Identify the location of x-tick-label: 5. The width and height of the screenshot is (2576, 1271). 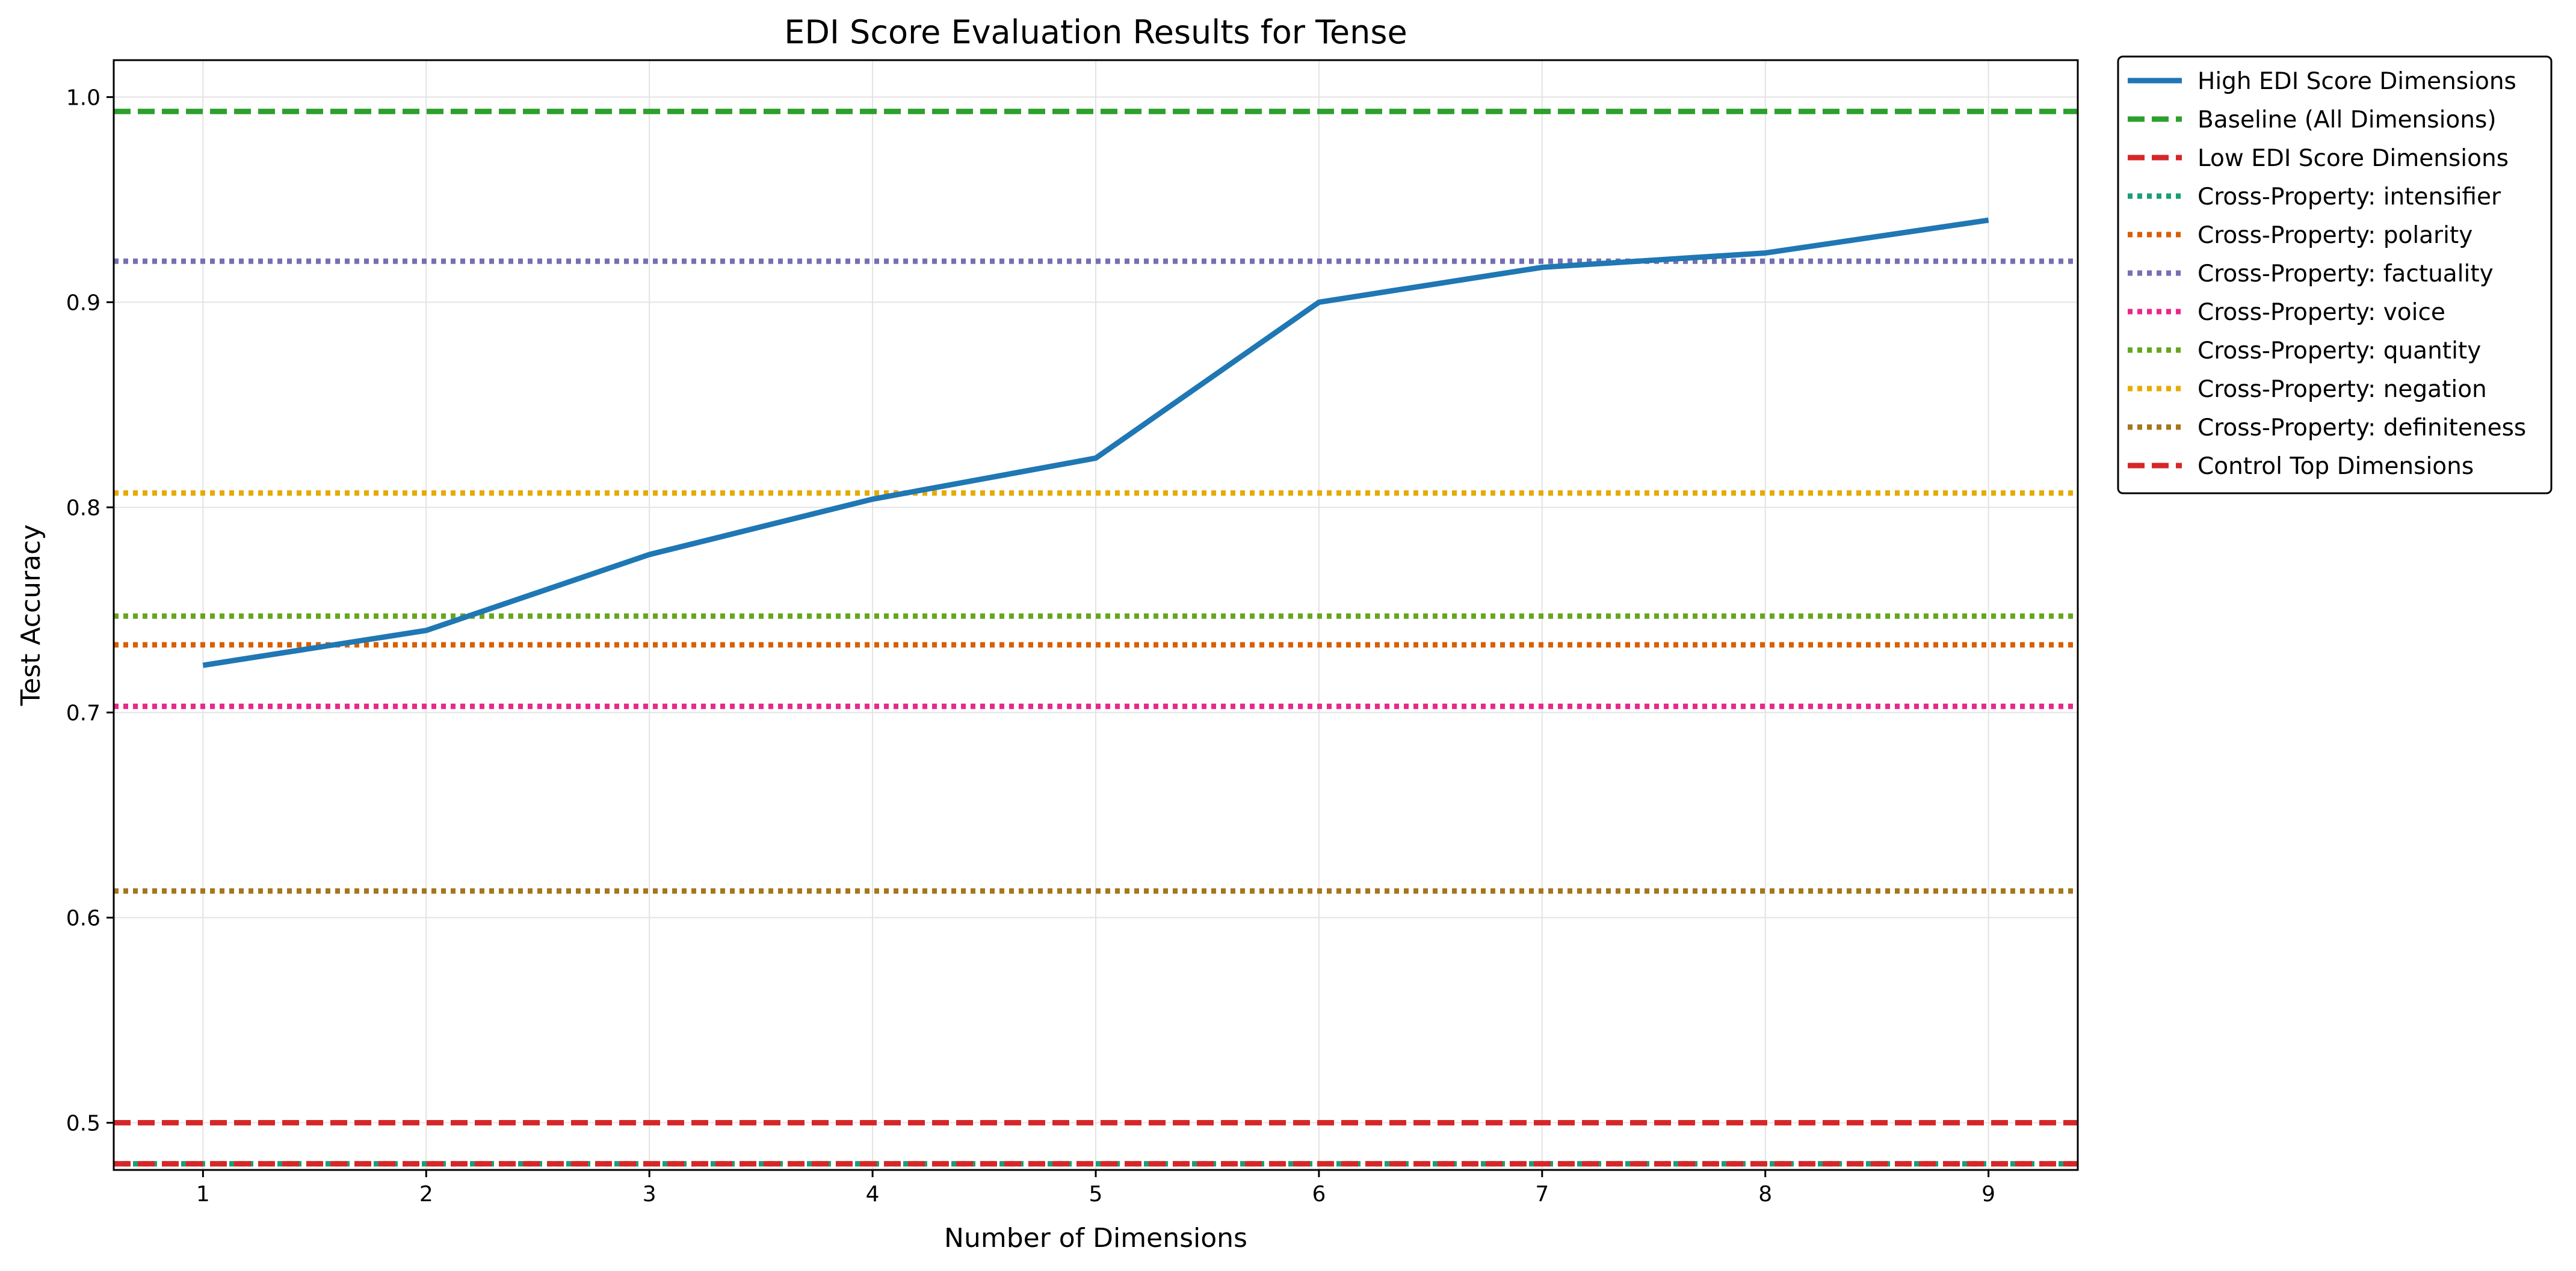
(1096, 1194).